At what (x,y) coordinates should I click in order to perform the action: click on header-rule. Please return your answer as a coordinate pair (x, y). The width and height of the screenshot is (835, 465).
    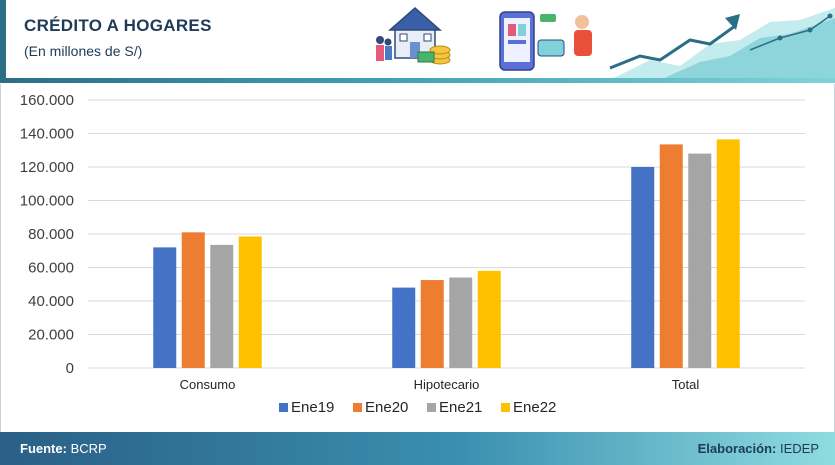
    Looking at the image, I should click on (417, 80).